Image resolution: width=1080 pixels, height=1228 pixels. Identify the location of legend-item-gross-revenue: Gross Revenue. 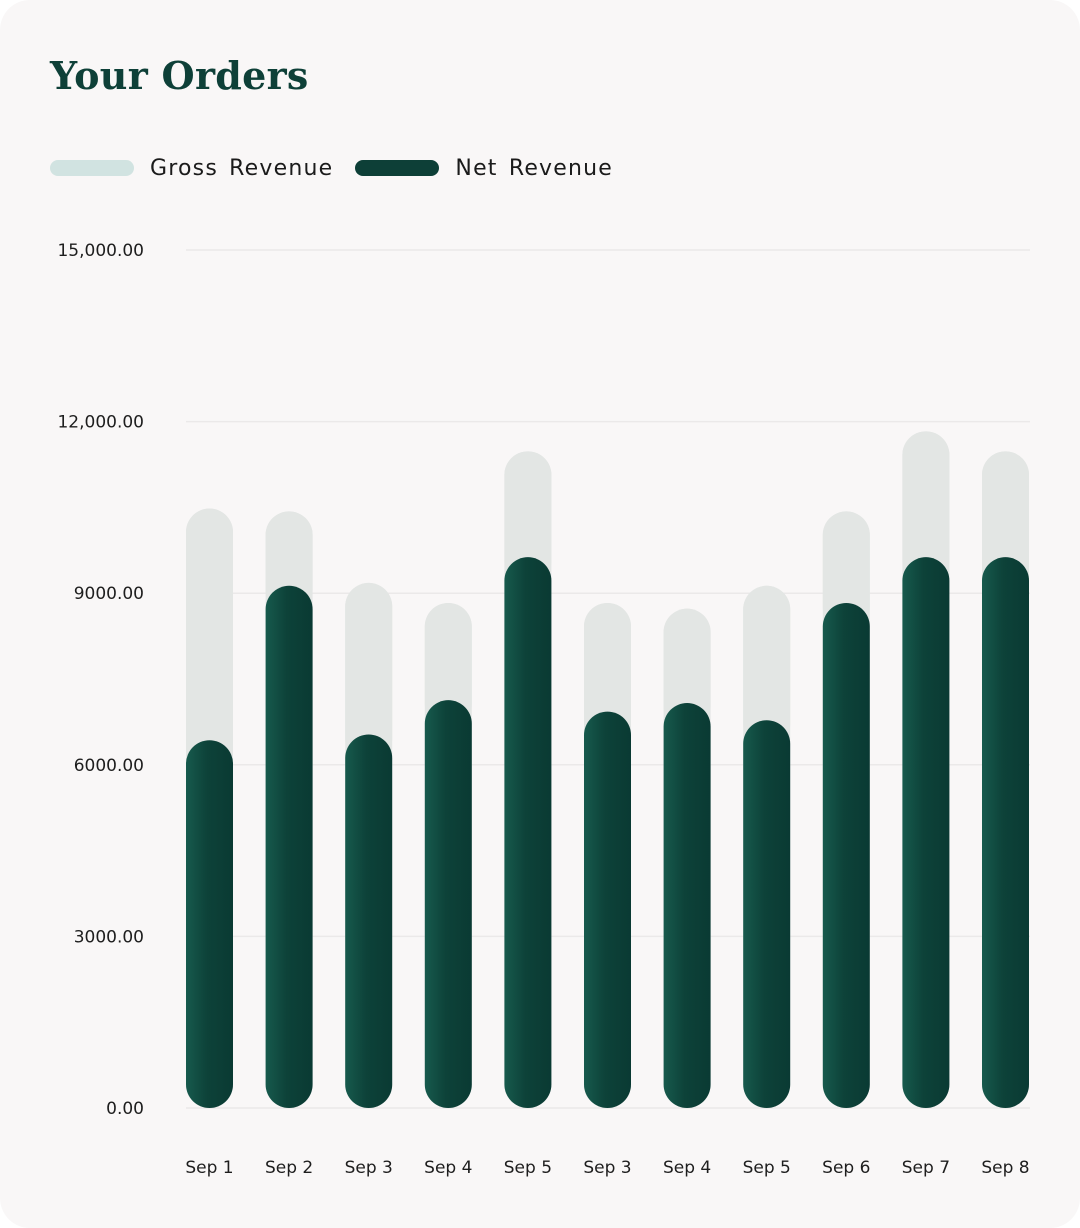
(191, 168).